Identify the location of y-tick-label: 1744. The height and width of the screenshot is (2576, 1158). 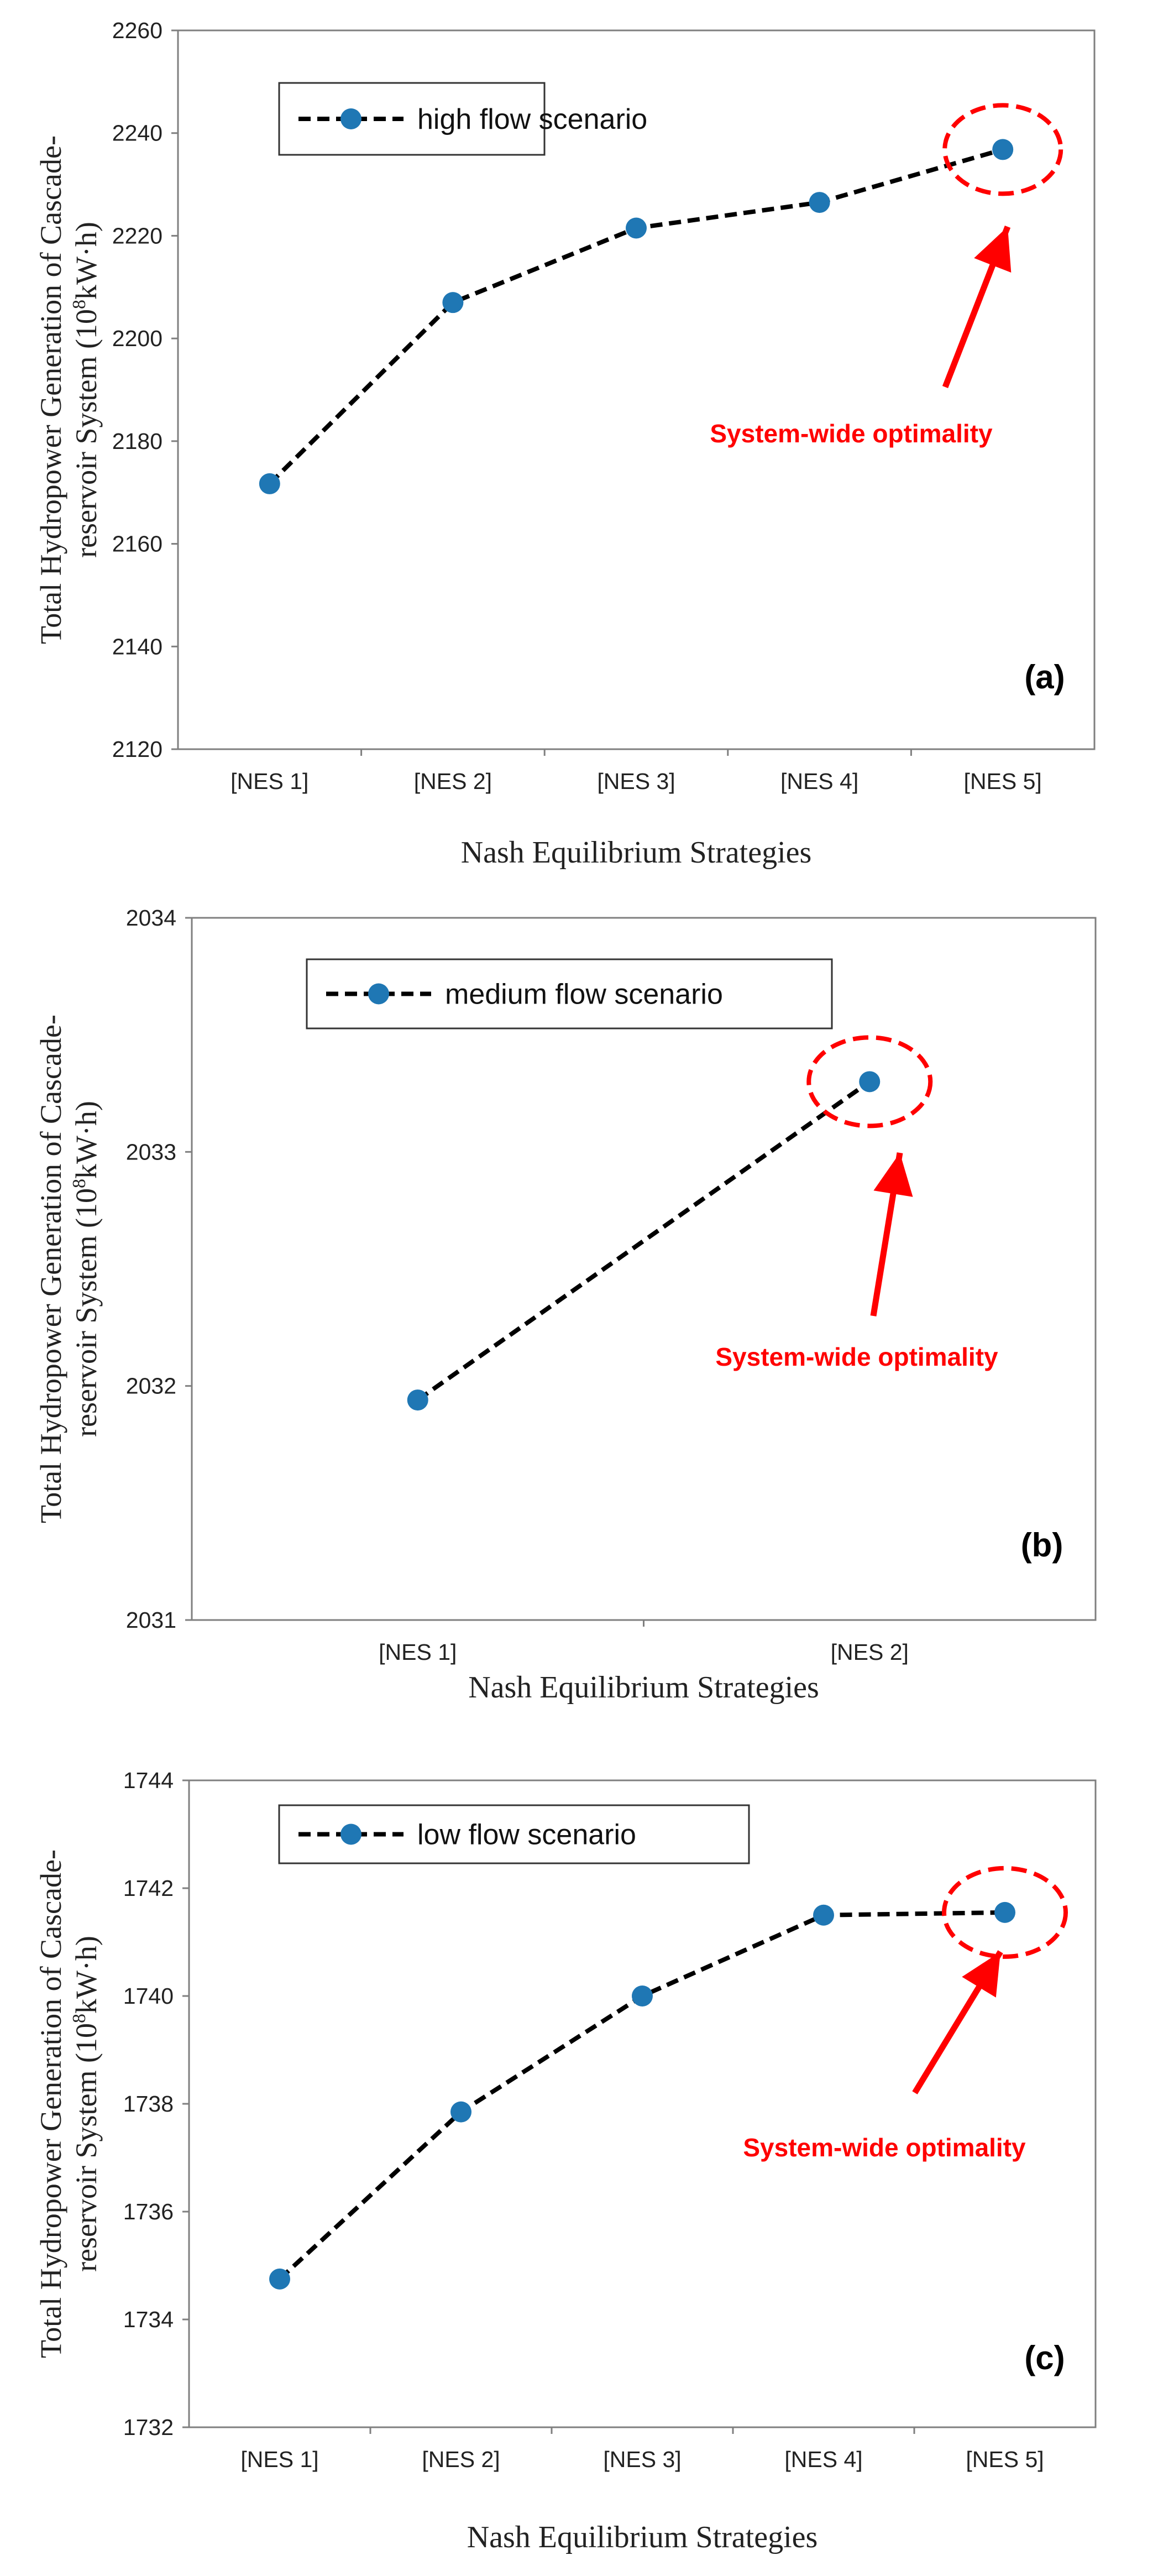
(148, 1780).